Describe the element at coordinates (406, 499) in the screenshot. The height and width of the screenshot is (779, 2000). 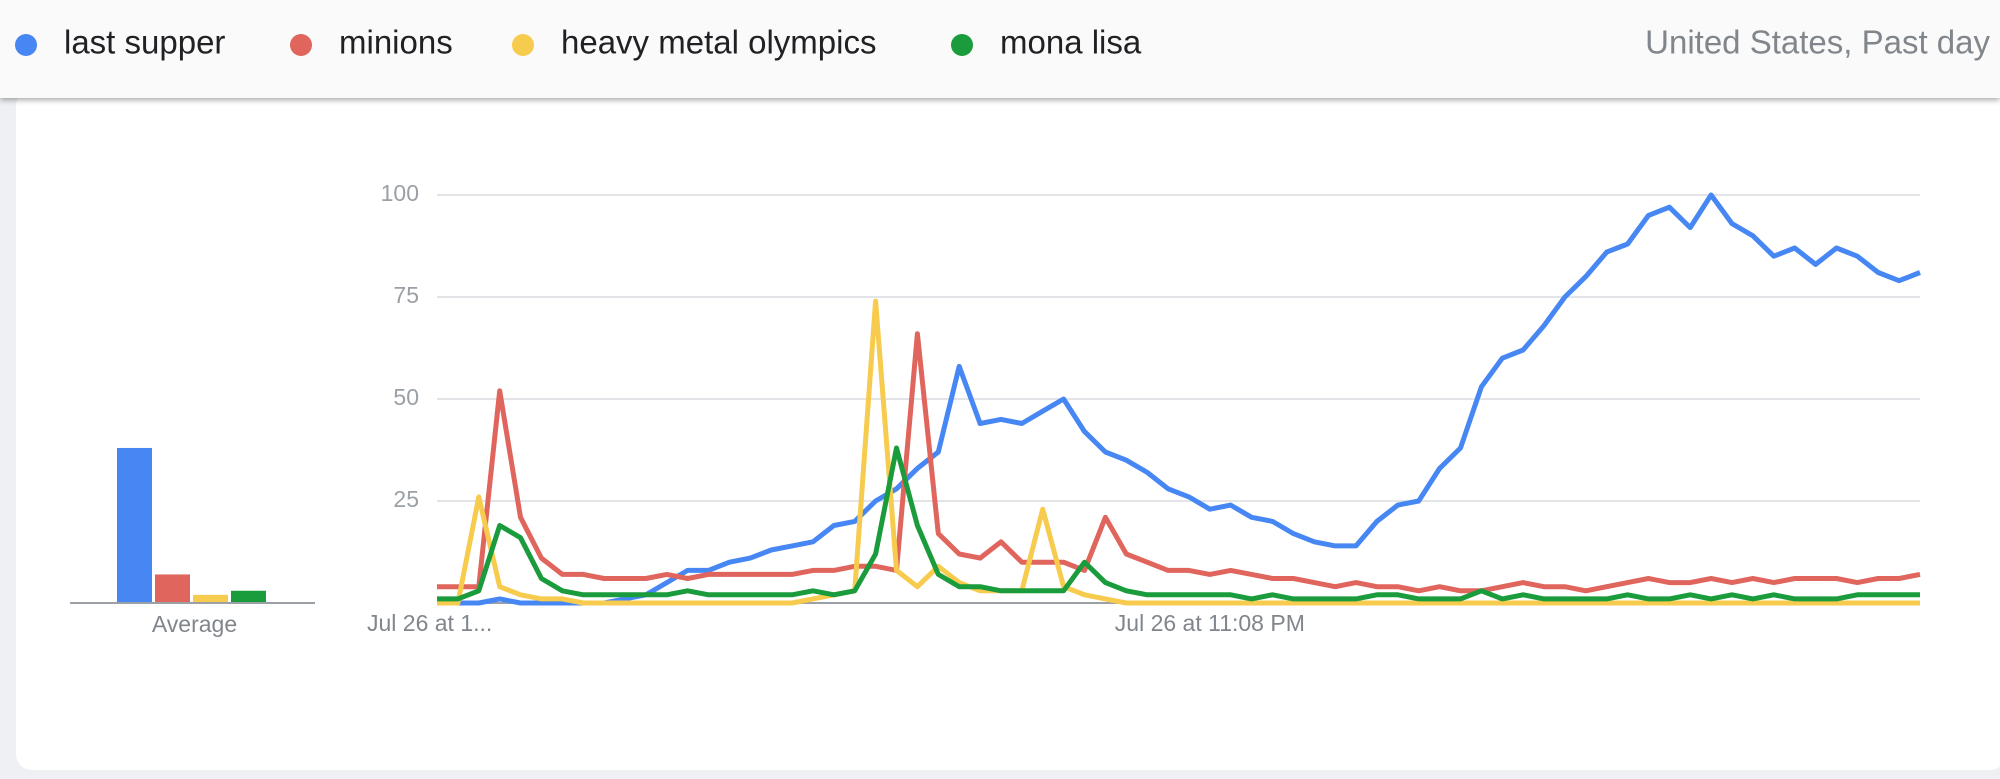
I see `y-tick-label: 25` at that location.